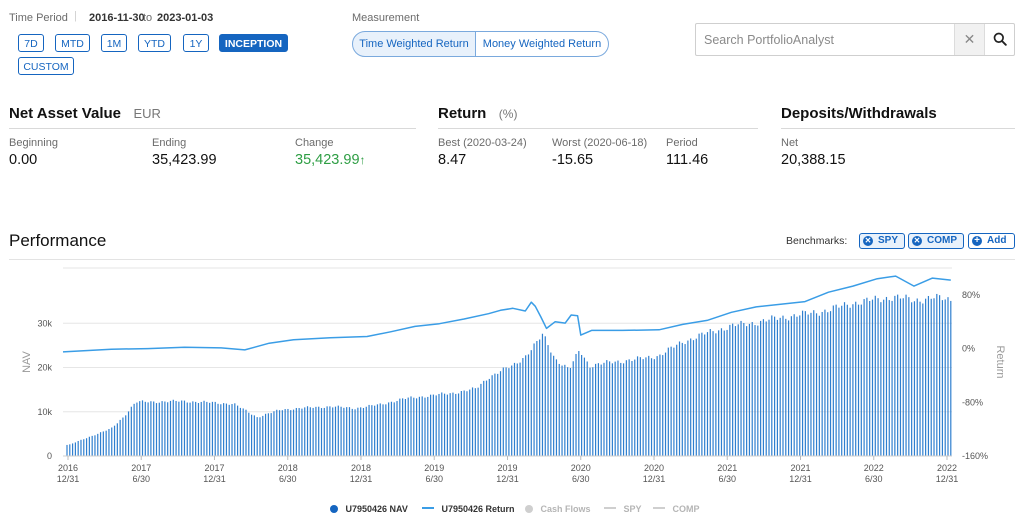  What do you see at coordinates (68, 468) in the screenshot?
I see `x-axis-tick-year: 2016` at bounding box center [68, 468].